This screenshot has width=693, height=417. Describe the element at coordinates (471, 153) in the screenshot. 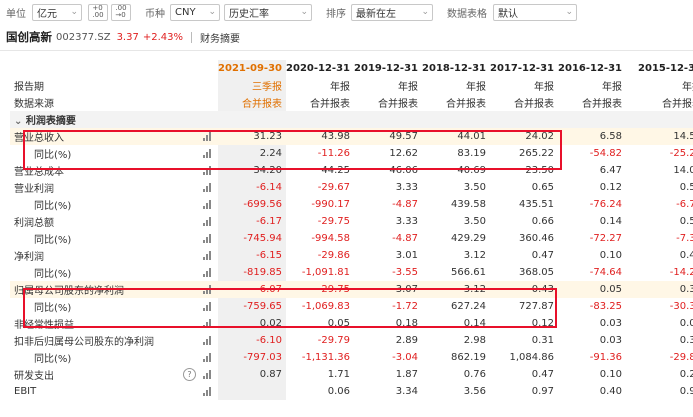

I see `value-cell: 83.19` at that location.